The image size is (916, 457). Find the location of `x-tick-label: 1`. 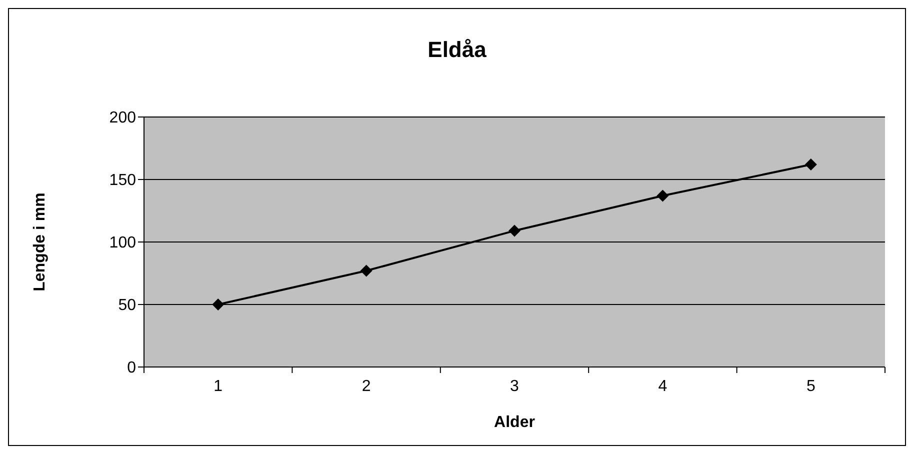

x-tick-label: 1 is located at coordinates (218, 386).